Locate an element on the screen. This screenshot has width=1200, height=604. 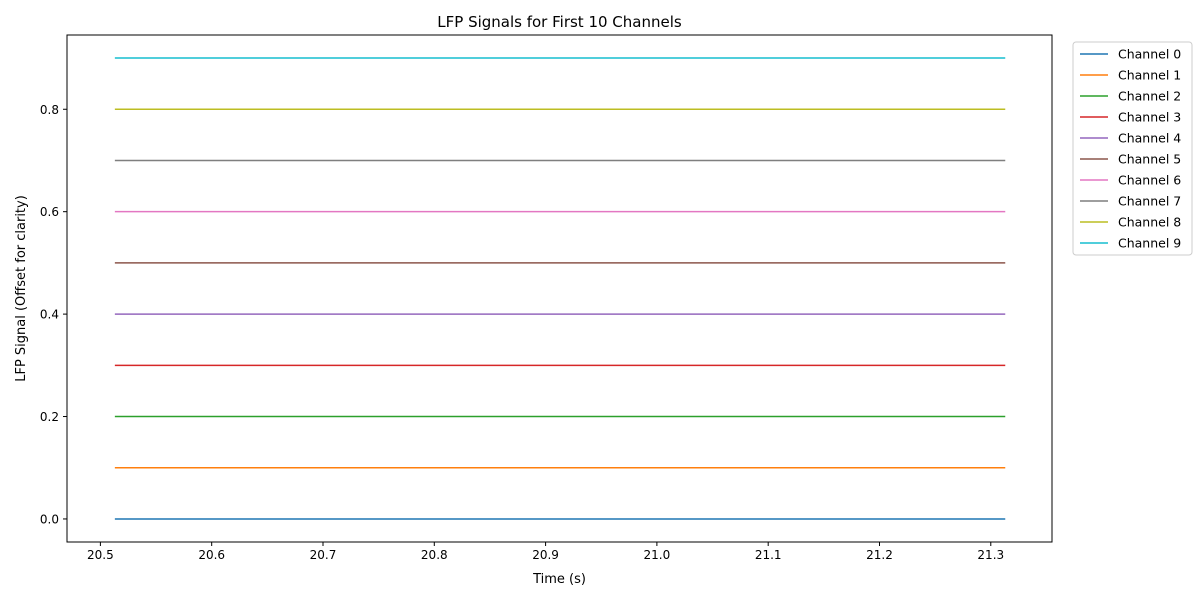
legend-label: Channel 4 is located at coordinates (1149, 138).